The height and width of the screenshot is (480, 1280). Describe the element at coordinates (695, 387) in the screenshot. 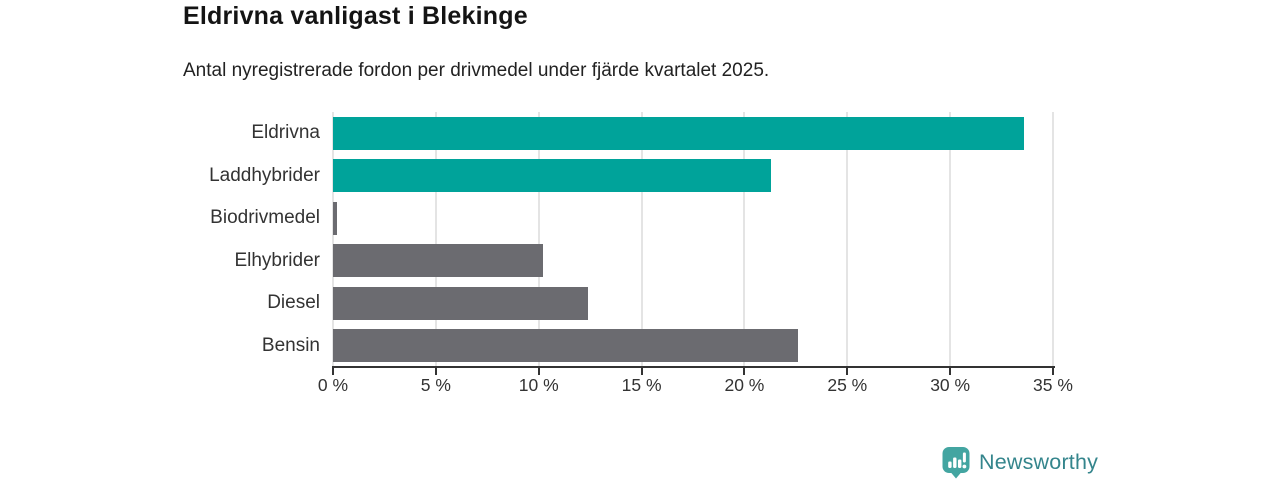

I see `x-axis-tick-labels: 0 % 5 % 10 % 15 % 20 % 25 % 30 % 35 %` at that location.